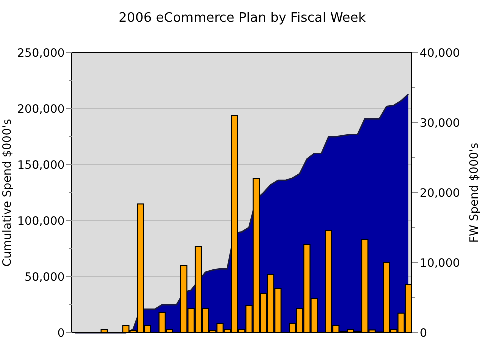 Image resolution: width=485 pixels, height=350 pixels. What do you see at coordinates (41, 109) in the screenshot?
I see `y-tick-label: 200,000` at bounding box center [41, 109].